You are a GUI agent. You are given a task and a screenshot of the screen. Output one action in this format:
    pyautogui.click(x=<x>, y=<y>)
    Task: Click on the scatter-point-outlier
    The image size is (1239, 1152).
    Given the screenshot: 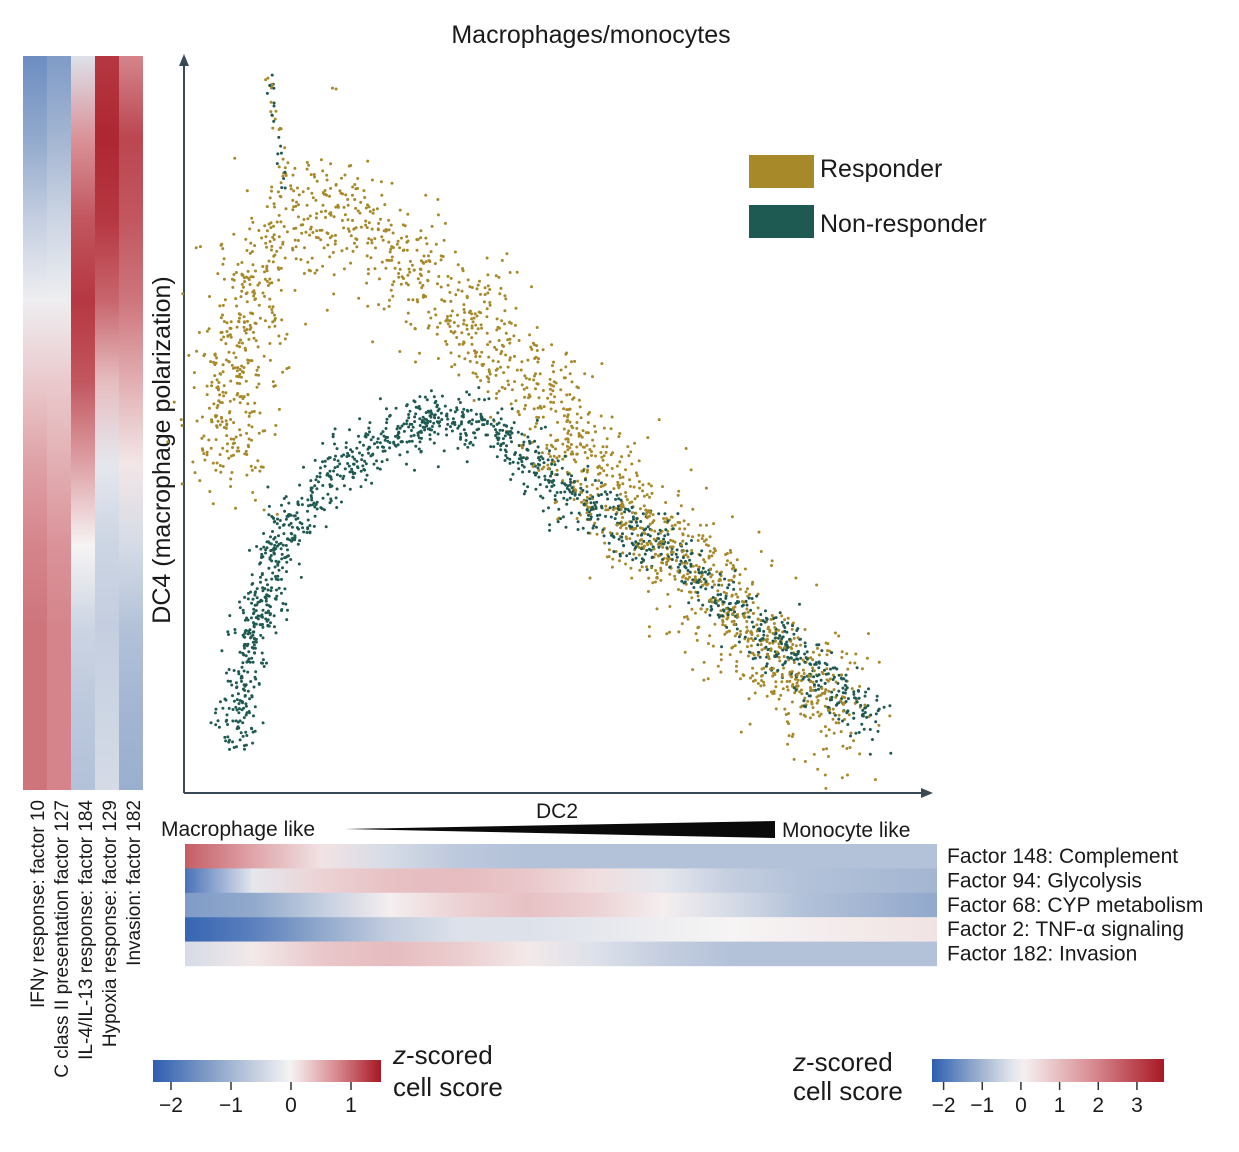 What is the action you would take?
    pyautogui.click(x=272, y=115)
    